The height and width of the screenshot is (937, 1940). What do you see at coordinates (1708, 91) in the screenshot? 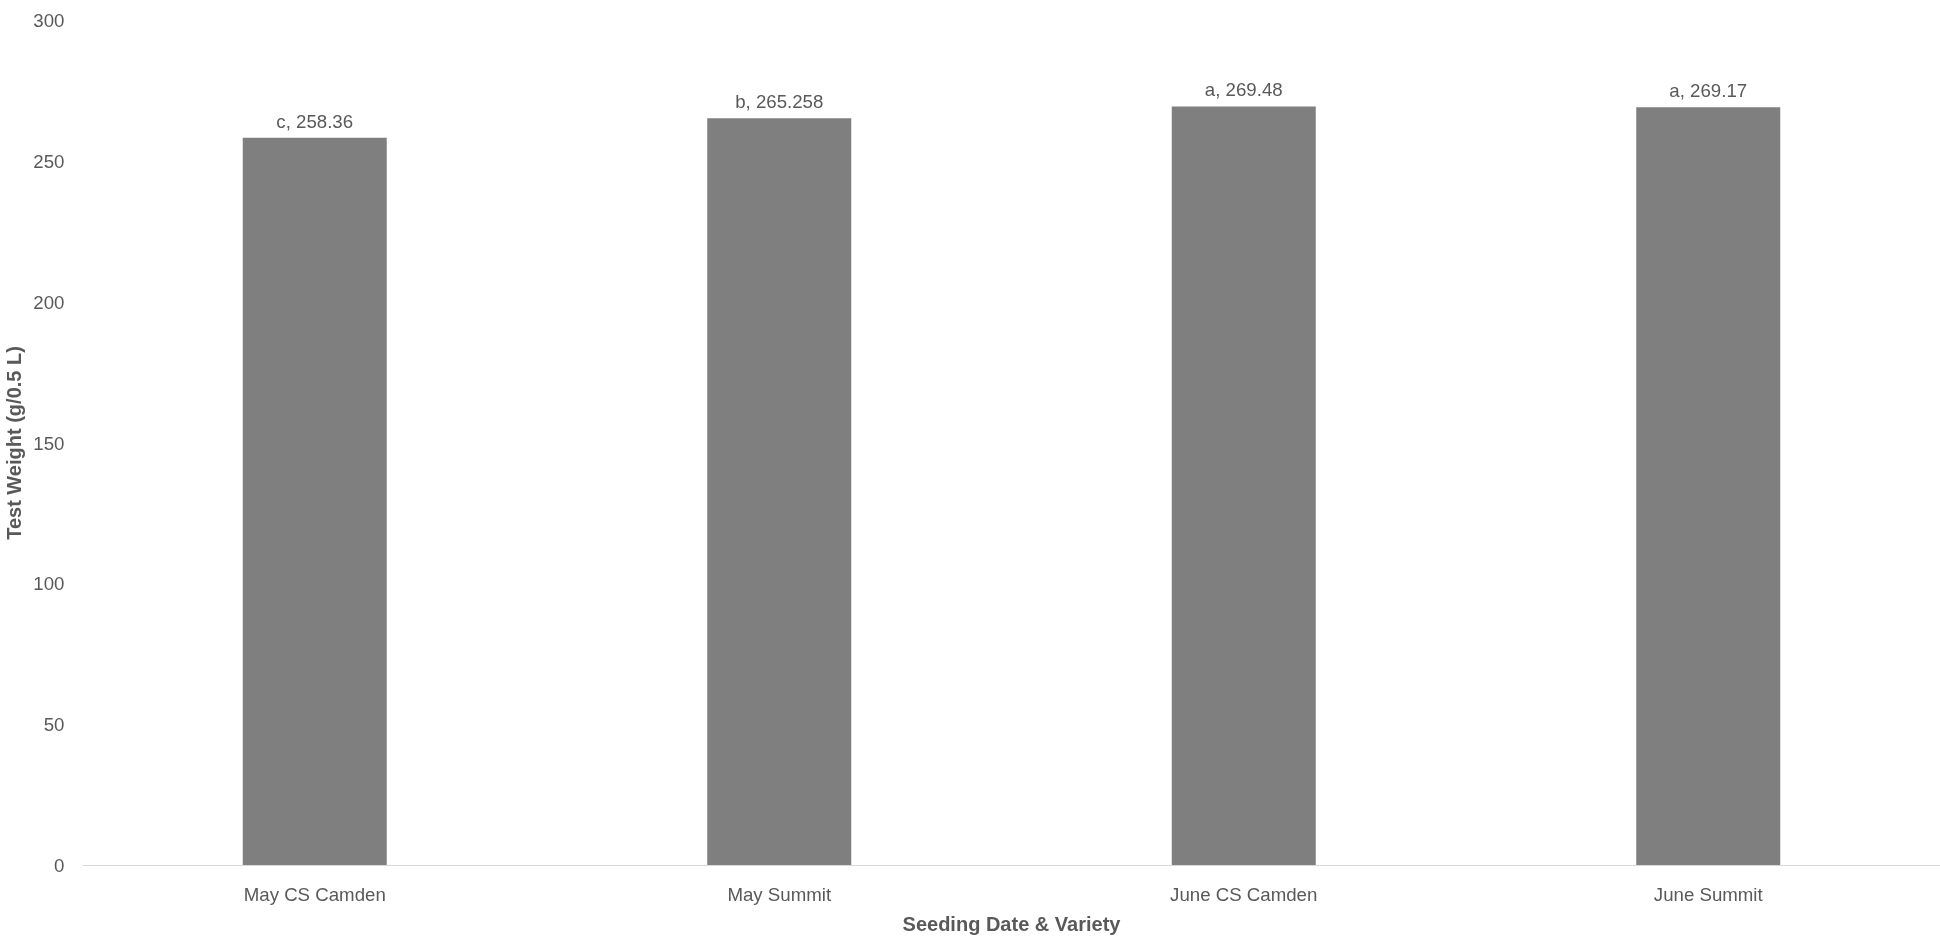
I see `data-label: a, 269.17` at bounding box center [1708, 91].